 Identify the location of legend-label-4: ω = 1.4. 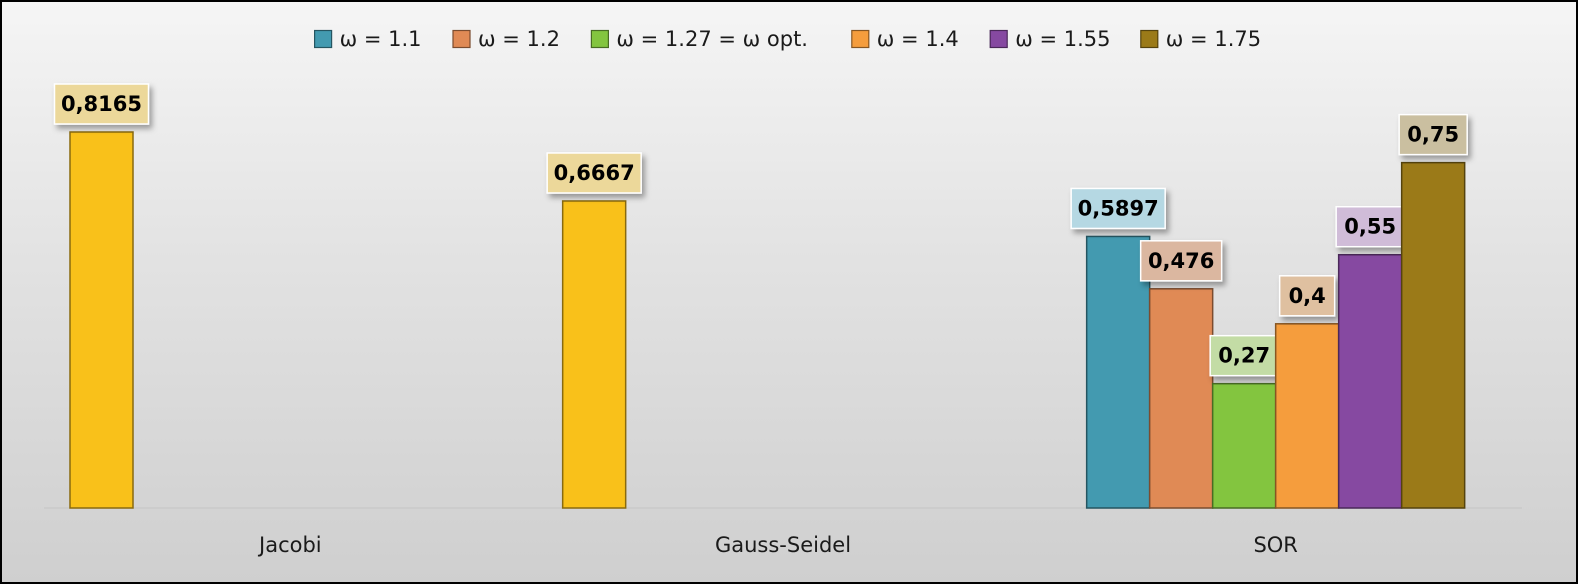
(918, 39).